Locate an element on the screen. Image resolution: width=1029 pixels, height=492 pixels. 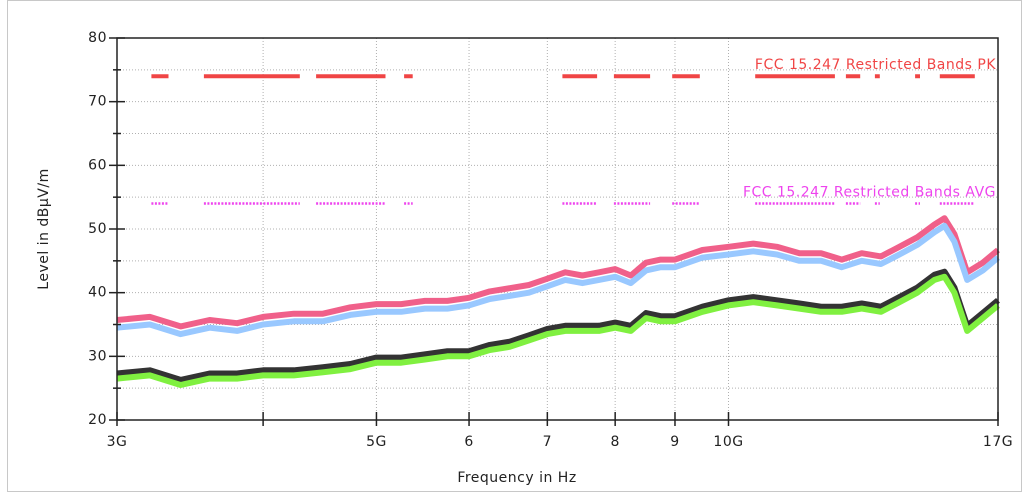
x-tick-label: 17G is located at coordinates (998, 442).